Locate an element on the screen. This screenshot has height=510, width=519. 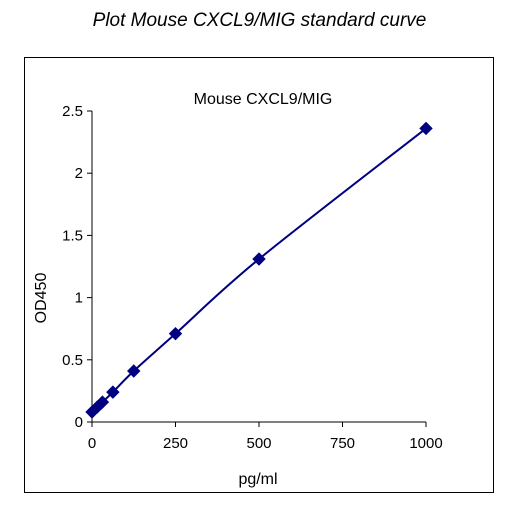
chart-title: Mouse CXCL9/MIG is located at coordinates (263, 99).